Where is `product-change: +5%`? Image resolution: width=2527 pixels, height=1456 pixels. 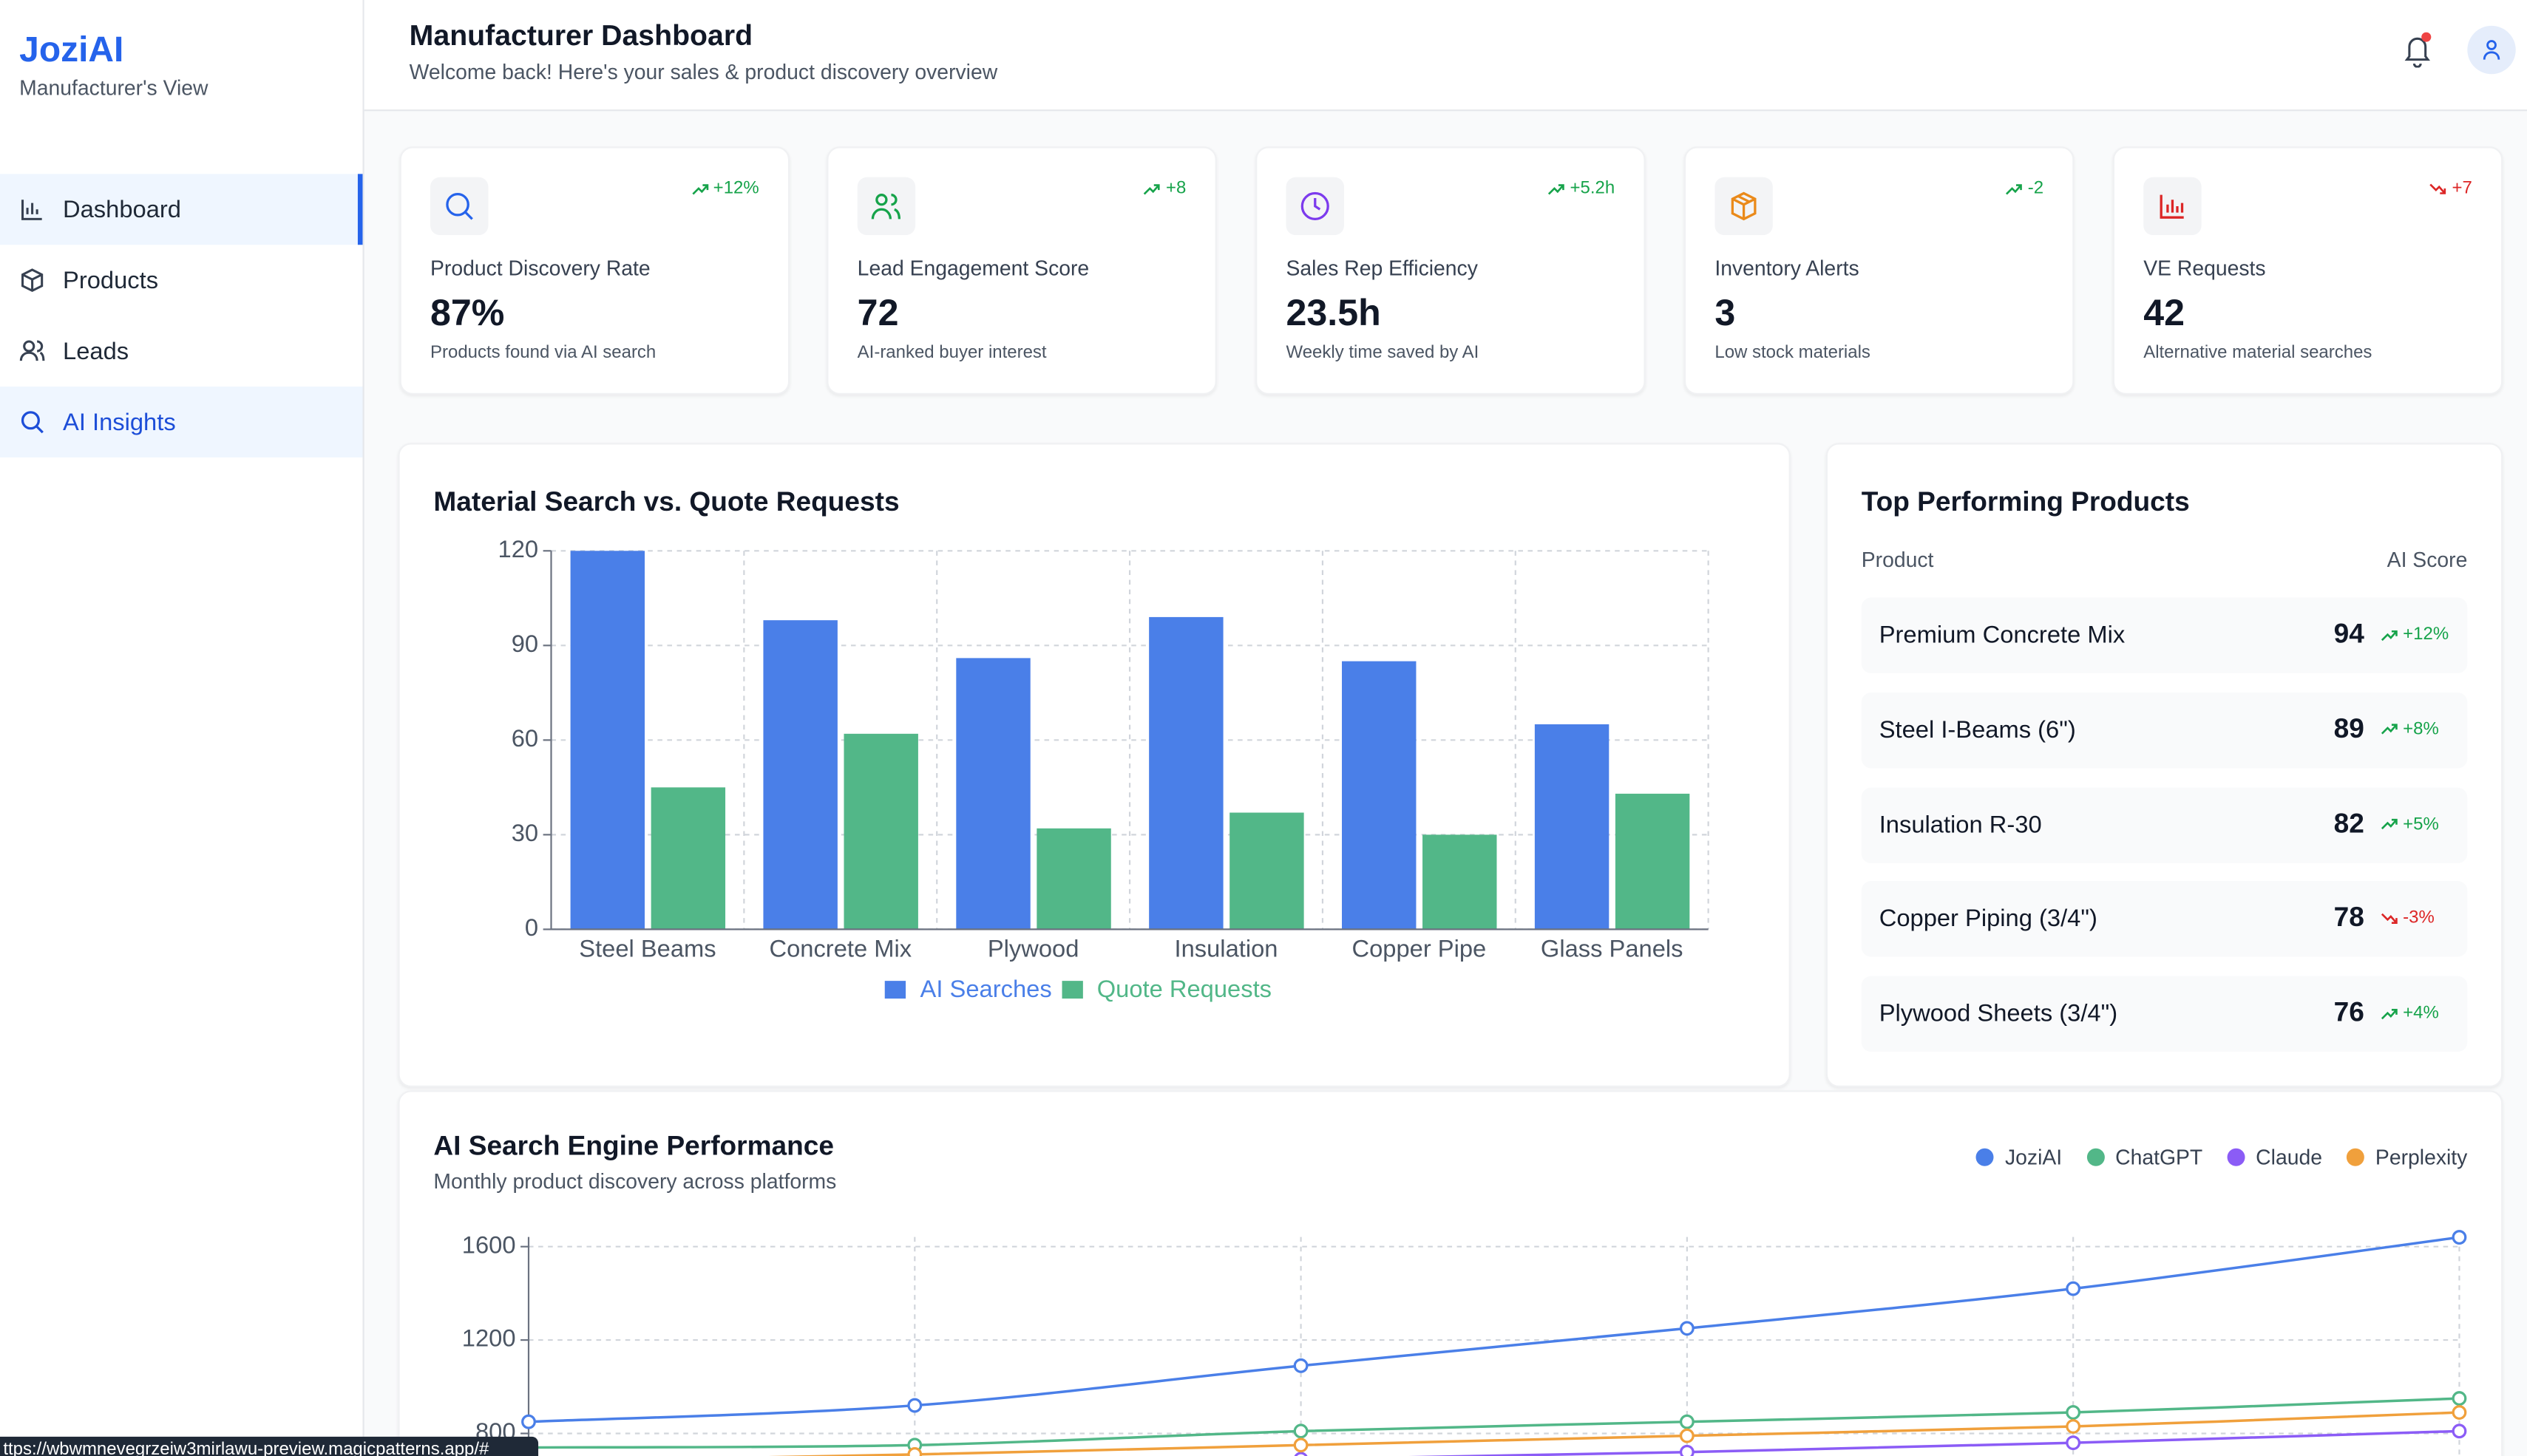
product-change: +5% is located at coordinates (2410, 824).